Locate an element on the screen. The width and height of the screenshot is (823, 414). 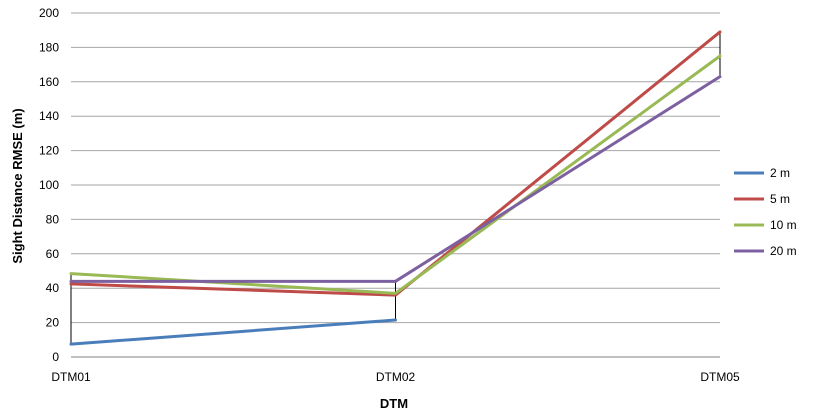
y-tick-label: 160 is located at coordinates (49, 82).